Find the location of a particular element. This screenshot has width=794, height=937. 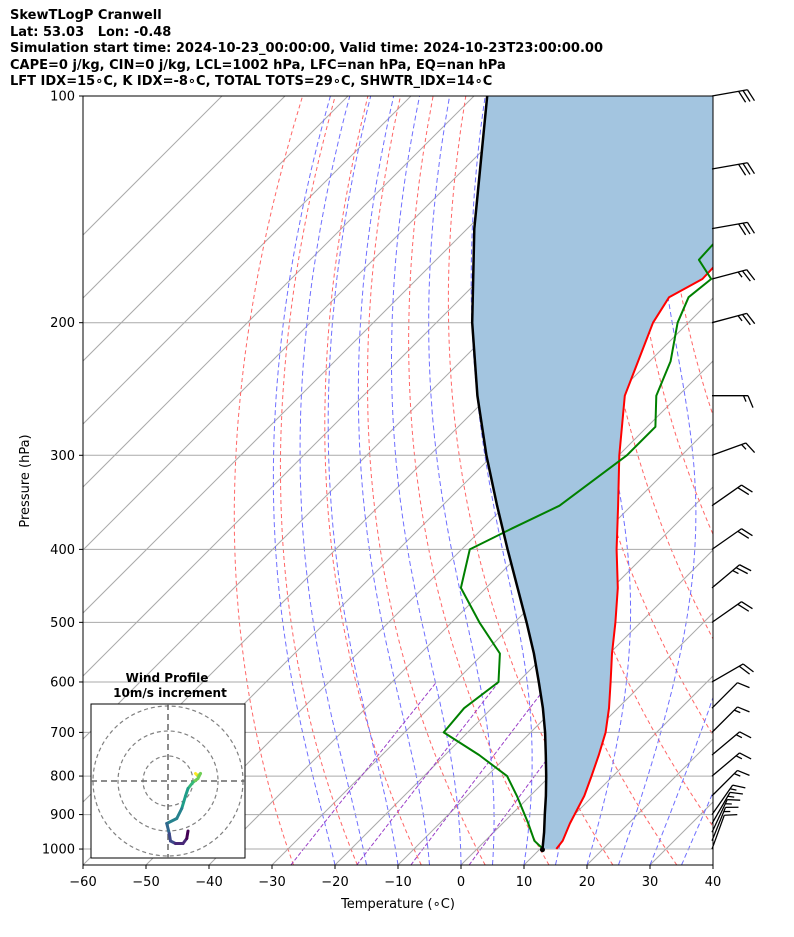

y-tick-label: 500 is located at coordinates (62, 623).